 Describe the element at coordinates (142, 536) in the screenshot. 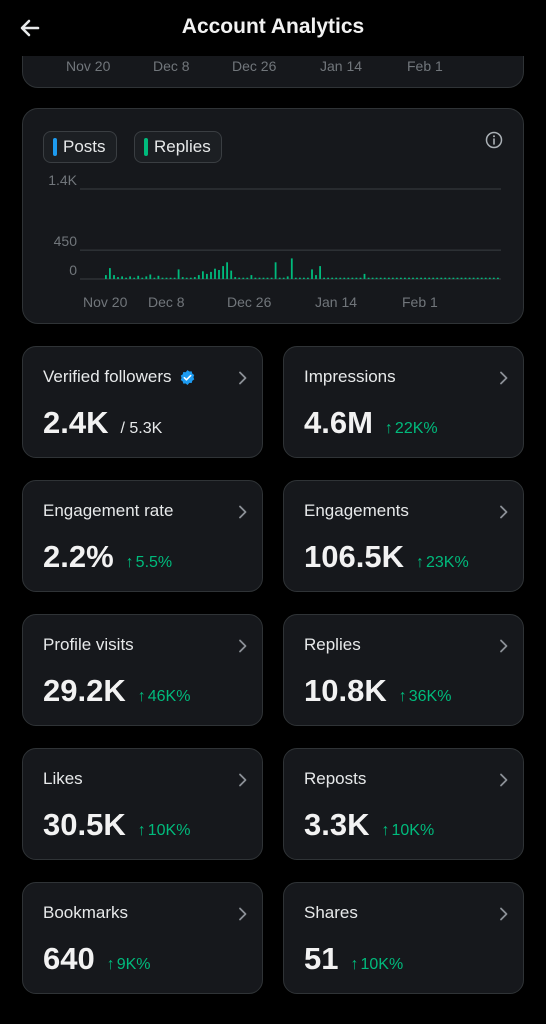

I see `stat-card-engagement-rate: Engagement rate 2.2% ↑ 5.5%` at that location.